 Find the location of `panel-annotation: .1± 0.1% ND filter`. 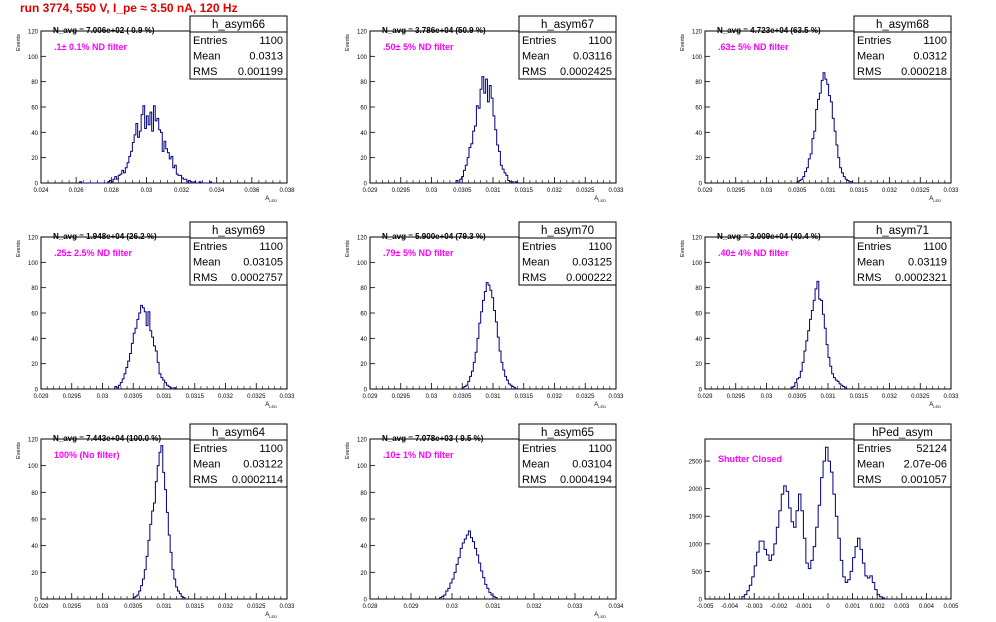

panel-annotation: .1± 0.1% ND filter is located at coordinates (90, 47).